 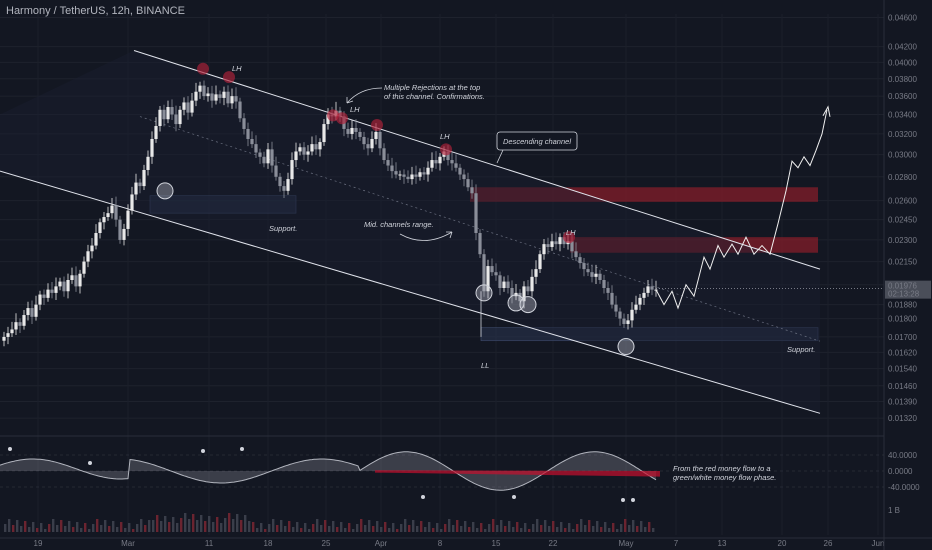 What do you see at coordinates (517, 473) in the screenshot?
I see `red-money-flow` at bounding box center [517, 473].